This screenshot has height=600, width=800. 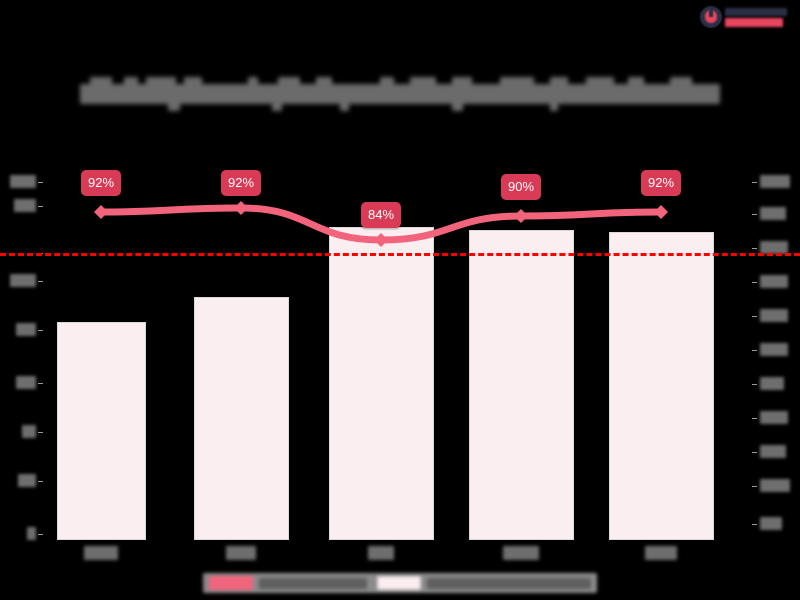 I want to click on y-axis-left, so click(x=23, y=300).